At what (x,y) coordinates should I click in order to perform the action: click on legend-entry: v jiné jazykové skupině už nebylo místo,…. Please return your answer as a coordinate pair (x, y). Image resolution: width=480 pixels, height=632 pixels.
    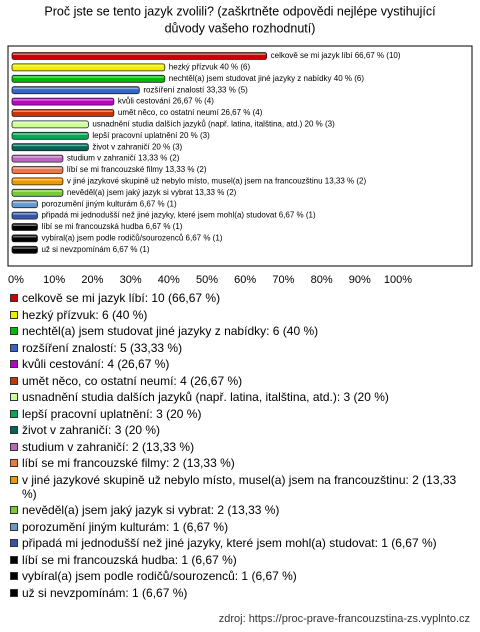
    Looking at the image, I should click on (239, 487).